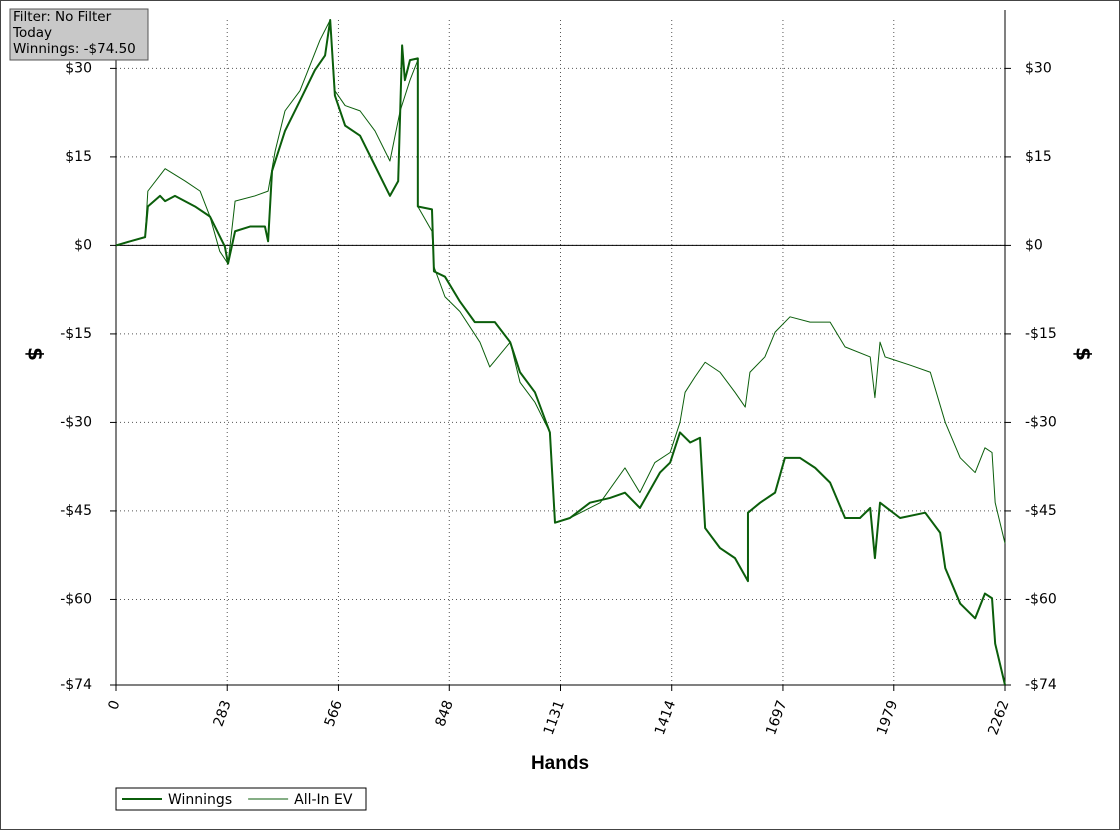 This screenshot has height=830, width=1120. Describe the element at coordinates (1041, 511) in the screenshot. I see `y2-tick-label: -$45` at that location.